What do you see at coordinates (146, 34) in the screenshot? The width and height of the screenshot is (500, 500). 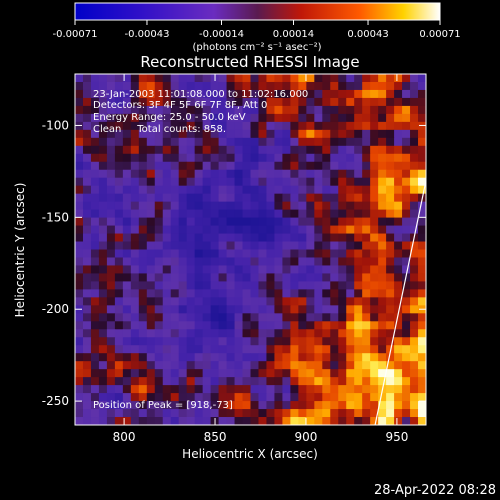 I see `colorbar-tick-label: -0.00043` at bounding box center [146, 34].